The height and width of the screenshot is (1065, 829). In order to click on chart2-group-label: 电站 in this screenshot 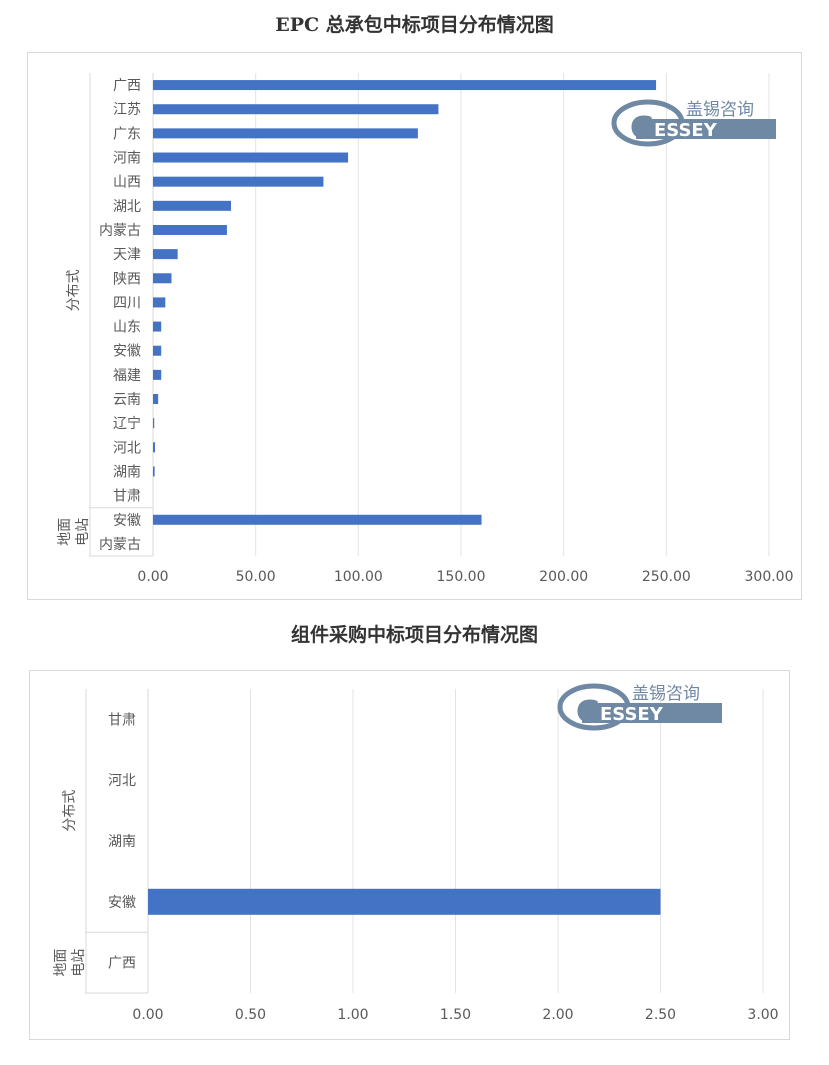, I will do `click(79, 963)`.